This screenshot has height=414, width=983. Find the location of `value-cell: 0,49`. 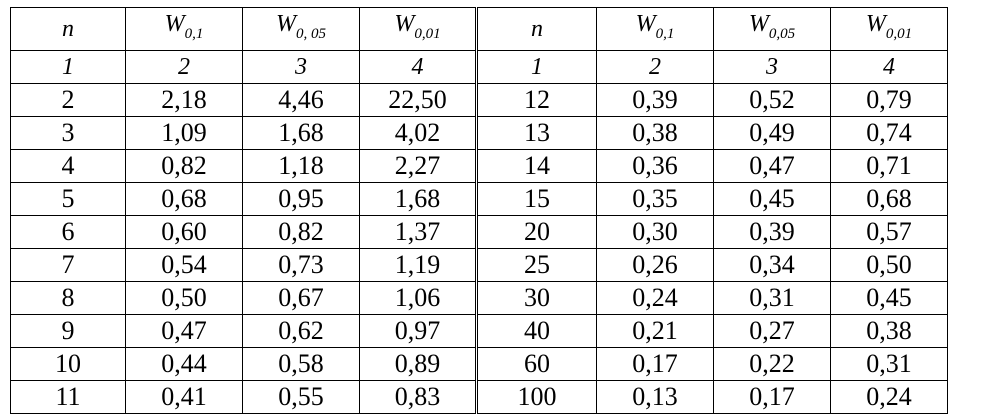

value-cell: 0,49 is located at coordinates (772, 133).